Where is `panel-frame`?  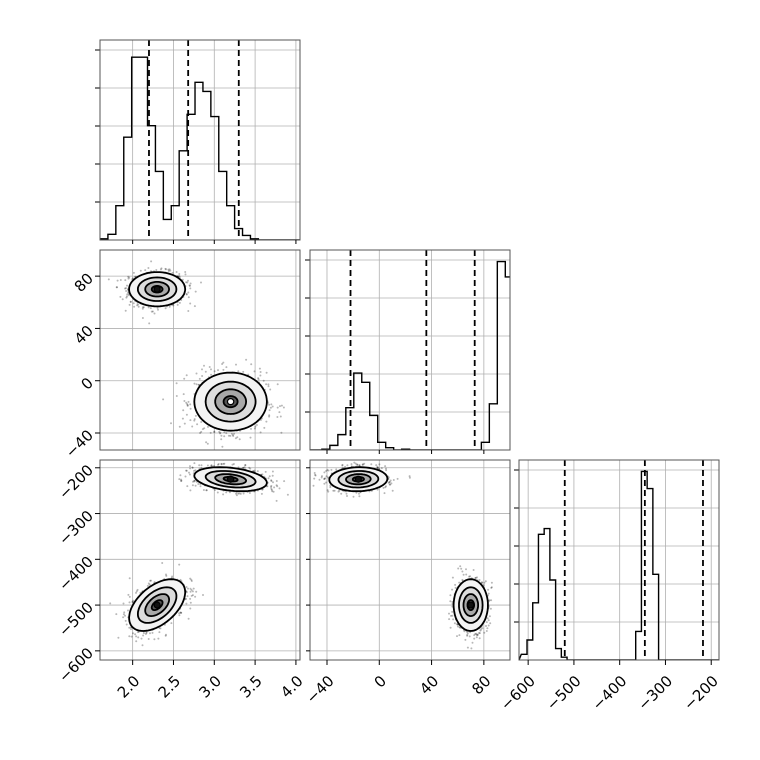 panel-frame is located at coordinates (200, 560).